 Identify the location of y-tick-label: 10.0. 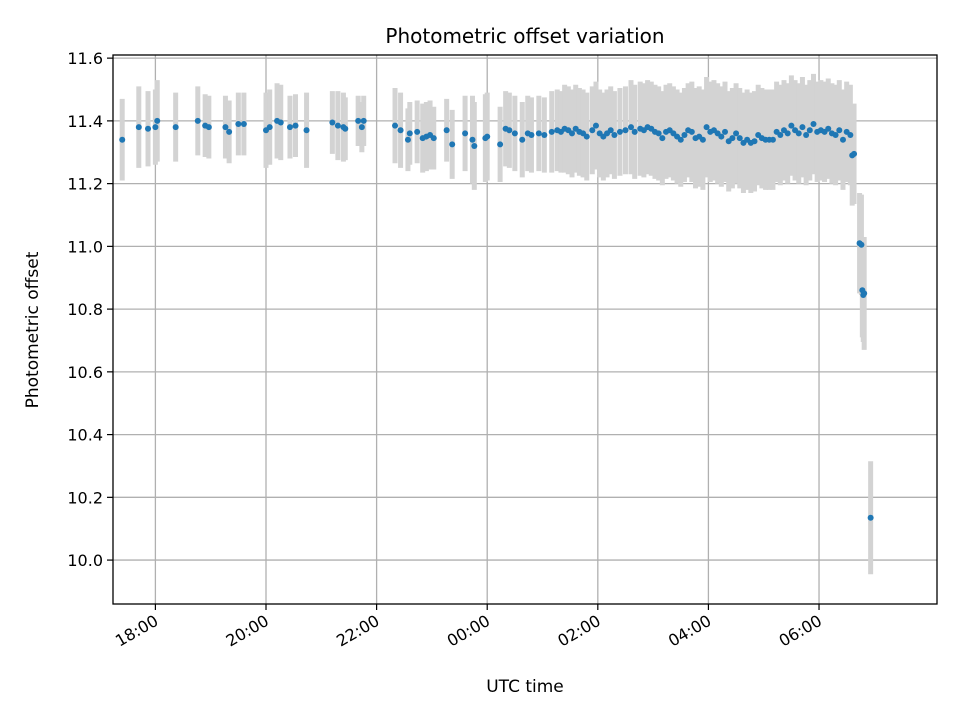
(85, 560).